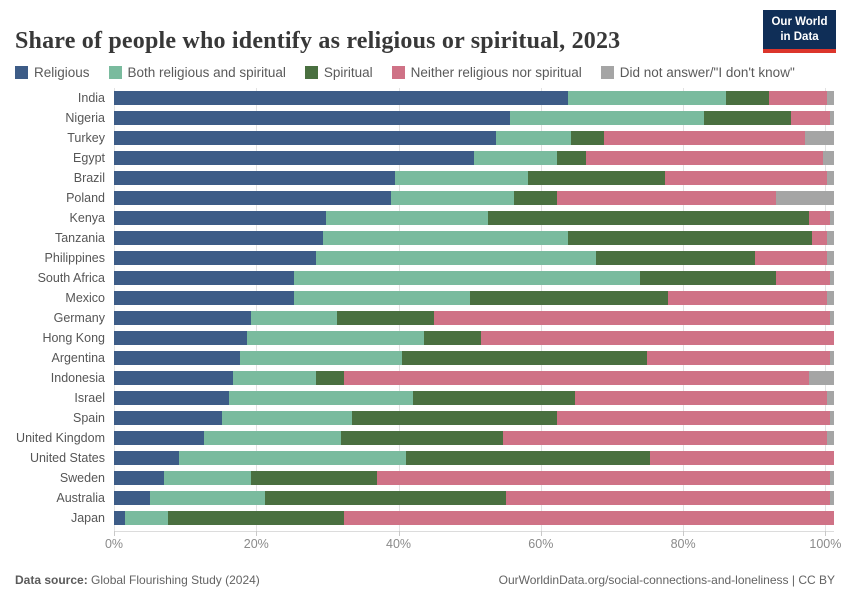  What do you see at coordinates (89, 418) in the screenshot?
I see `country-label: Spain` at bounding box center [89, 418].